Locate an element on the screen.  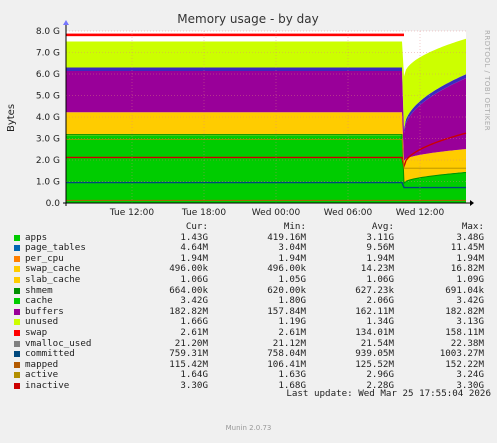
legend-cur: 2.61M is located at coordinates (194, 332).